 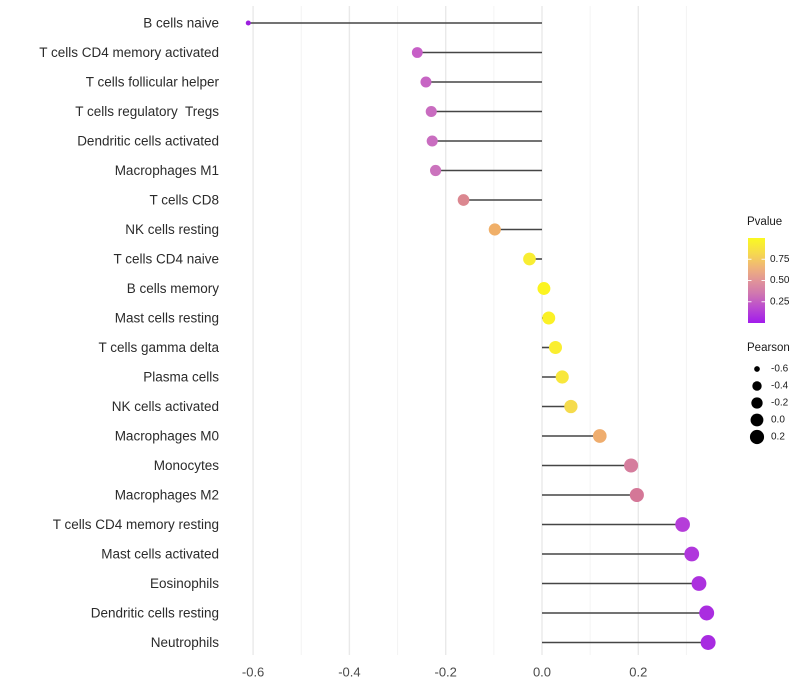 What do you see at coordinates (542, 672) in the screenshot?
I see `x-axis-tick-label: 0.0` at bounding box center [542, 672].